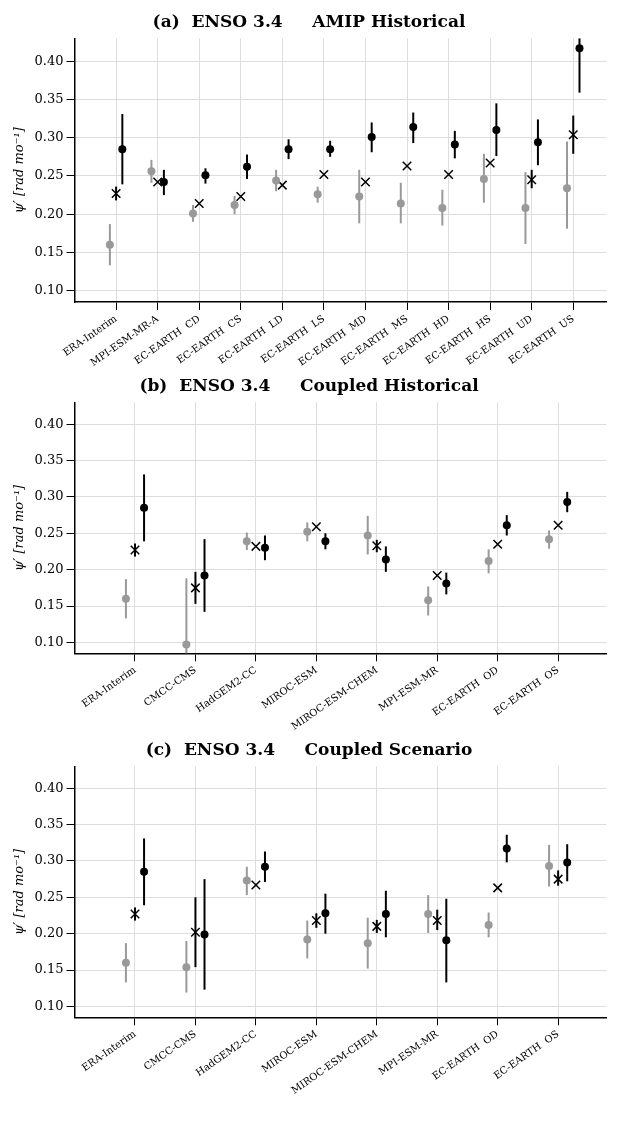 Image resolution: width=622 pixels, height=1125 pixels. What do you see at coordinates (309, 748) in the screenshot?
I see `chart-title: (c) ENSO 3.4 Coupled Scenario` at bounding box center [309, 748].